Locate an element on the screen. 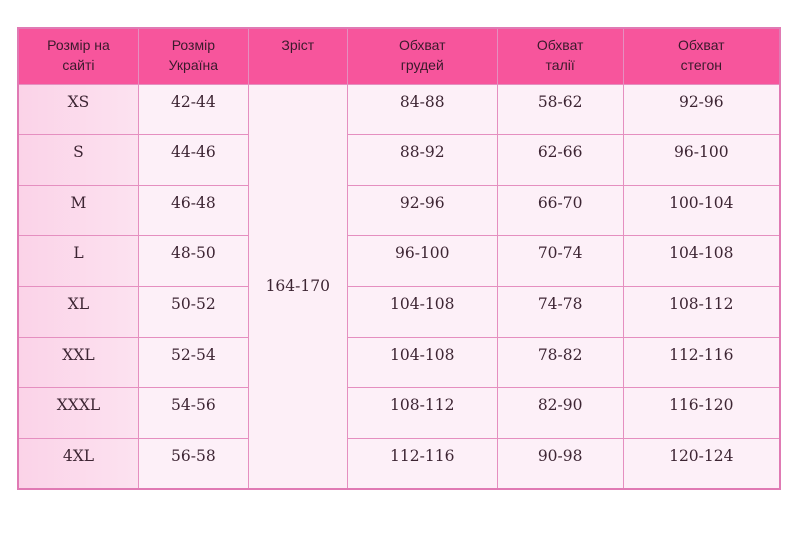 The height and width of the screenshot is (533, 800). ua-size-cell: 50-52 is located at coordinates (193, 312).